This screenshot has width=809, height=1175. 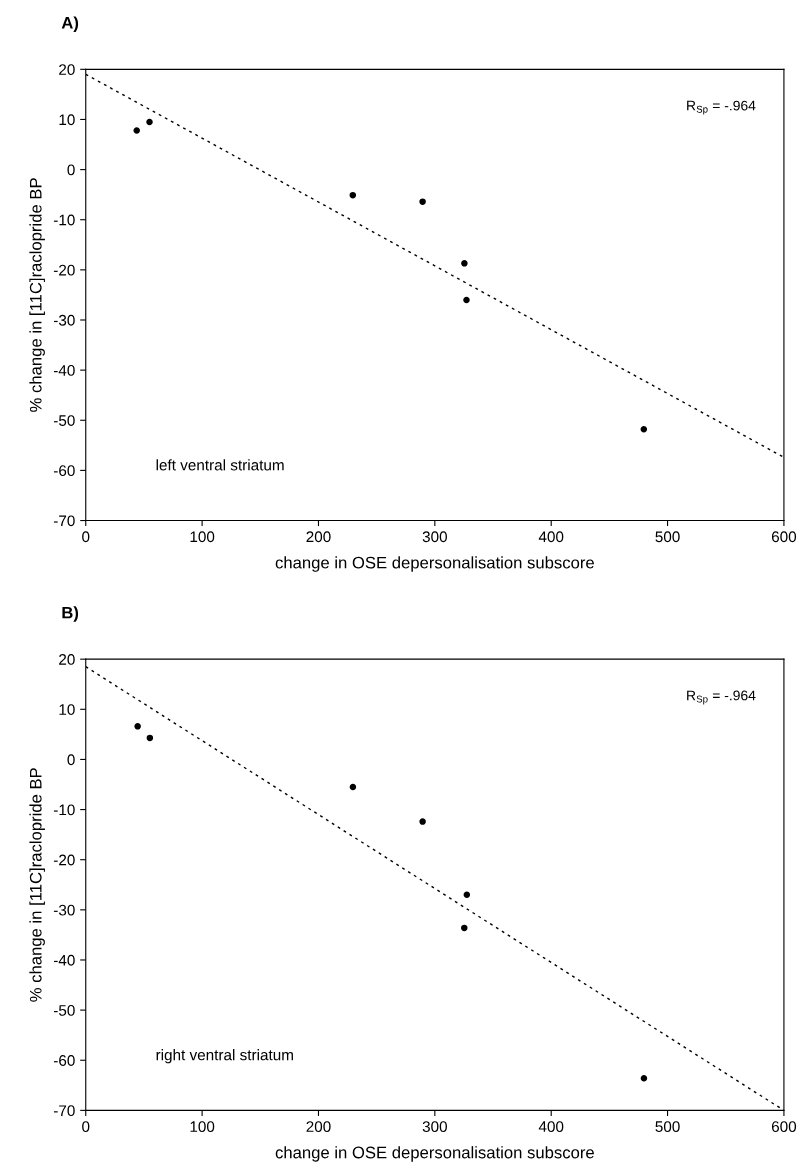 What do you see at coordinates (220, 465) in the screenshot?
I see `annotation: left ventral striatum` at bounding box center [220, 465].